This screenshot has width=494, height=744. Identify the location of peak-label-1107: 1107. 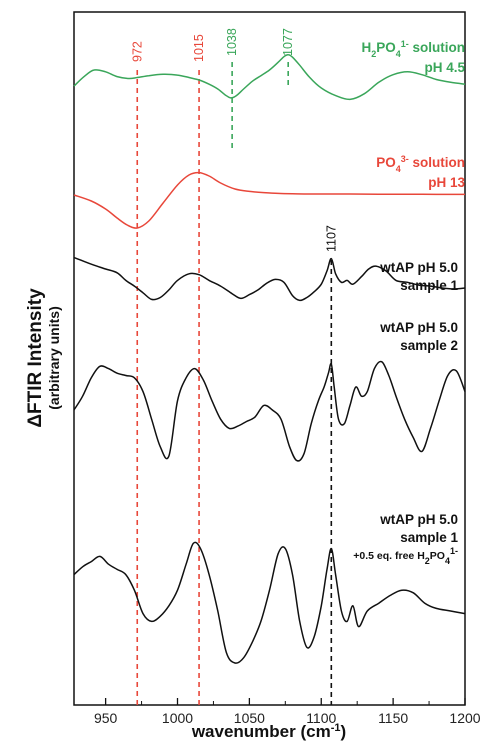
(331, 238).